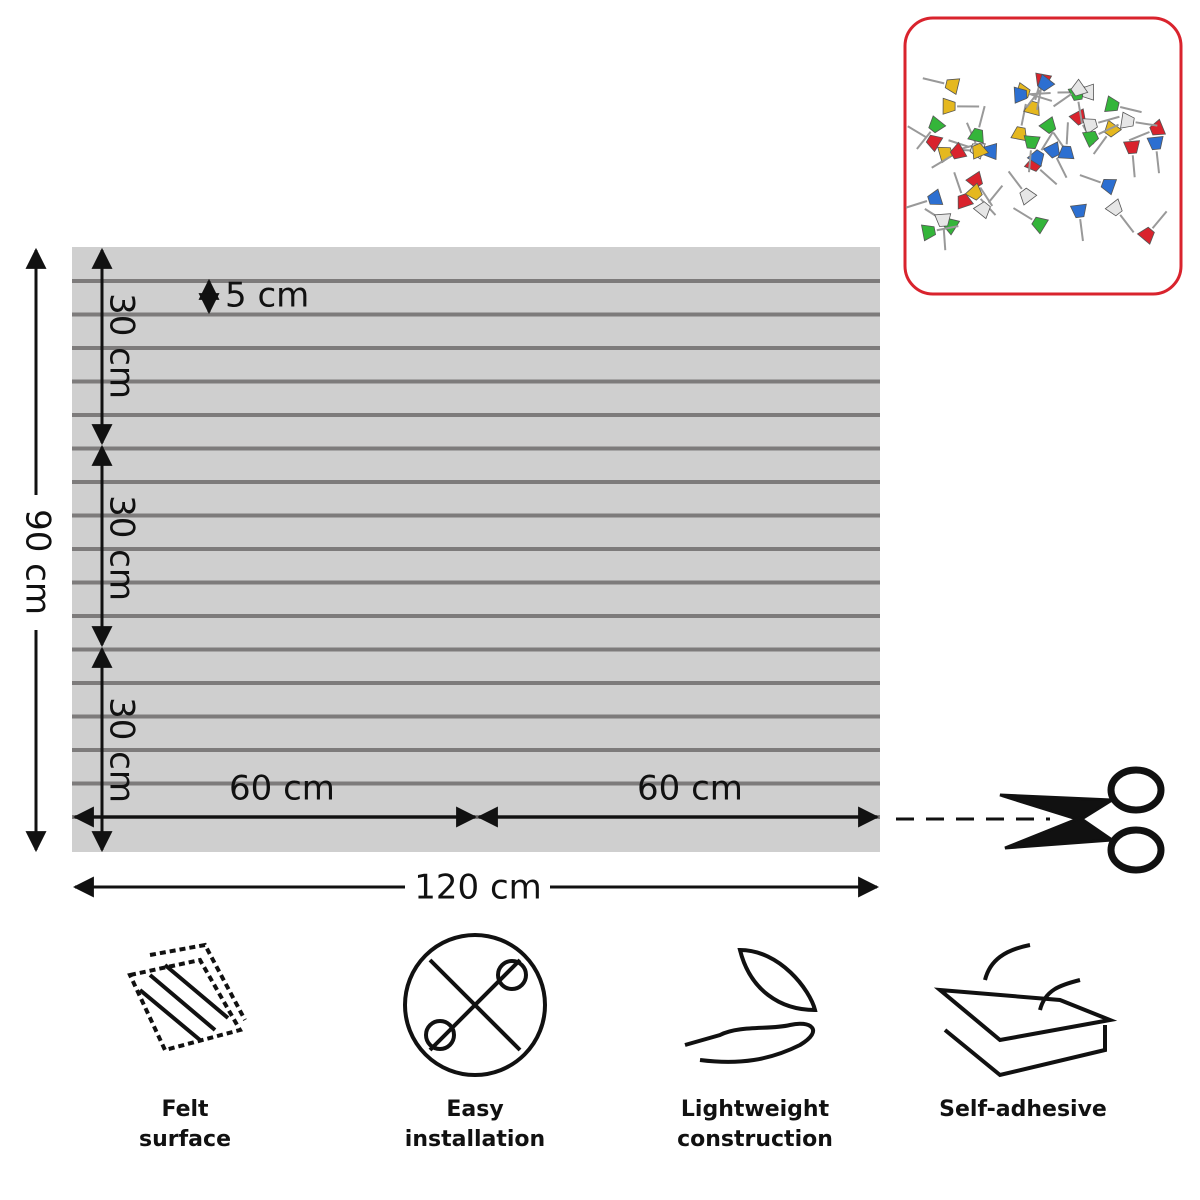  I want to click on felt-icon, so click(187, 997).